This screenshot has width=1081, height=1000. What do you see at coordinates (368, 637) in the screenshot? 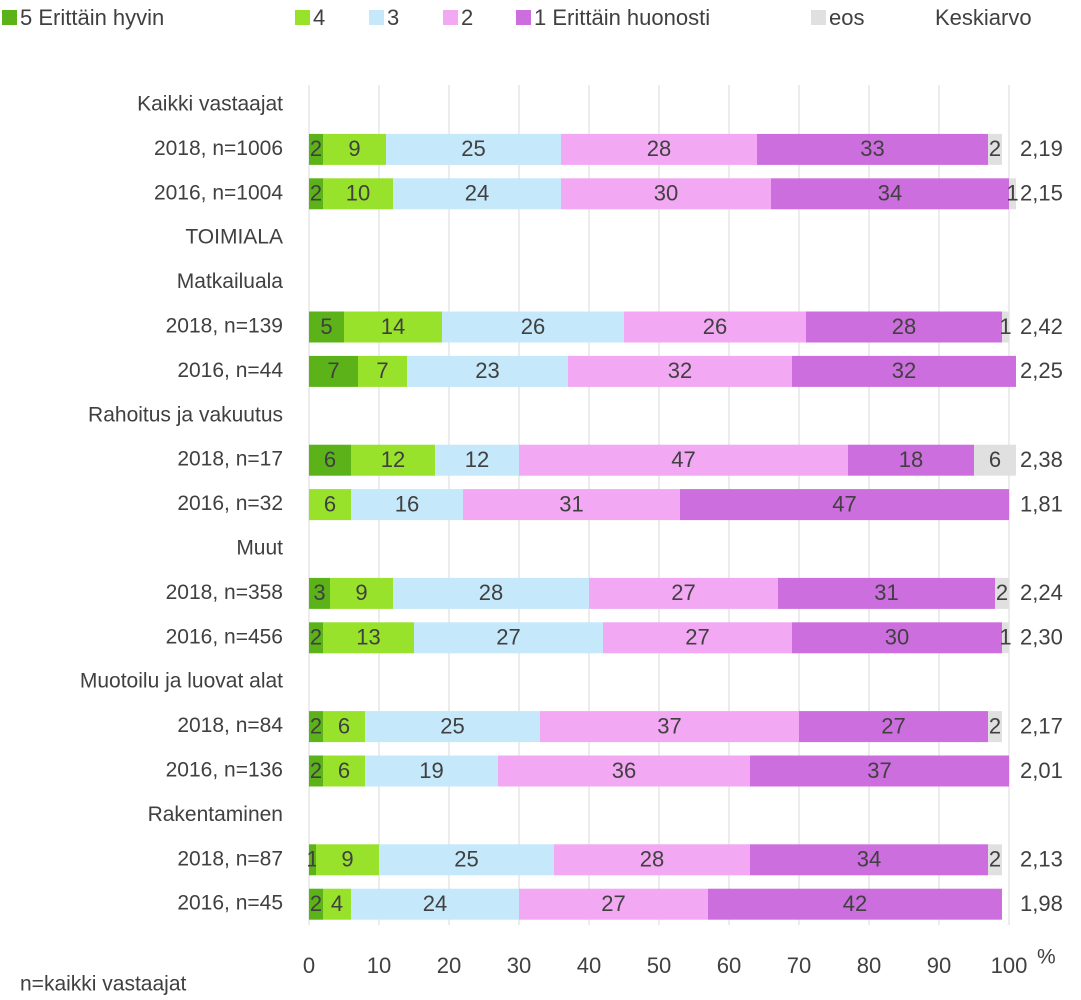
I see `segment-label: 13` at bounding box center [368, 637].